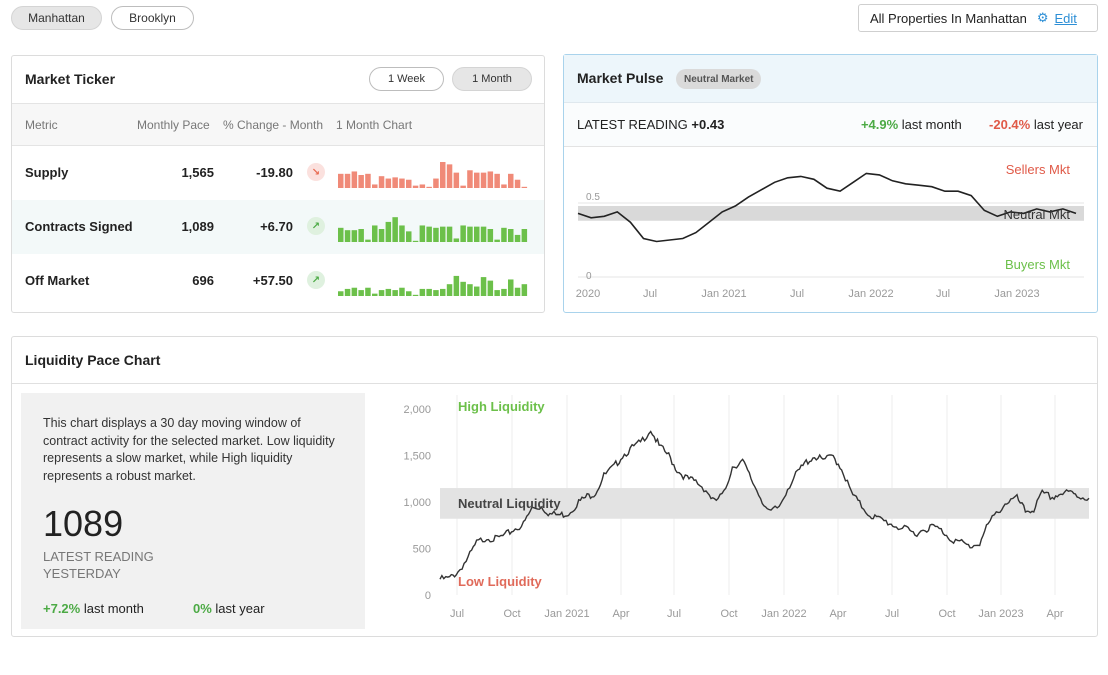  What do you see at coordinates (417, 457) in the screenshot?
I see `y-tick-label: 1,500` at bounding box center [417, 457].